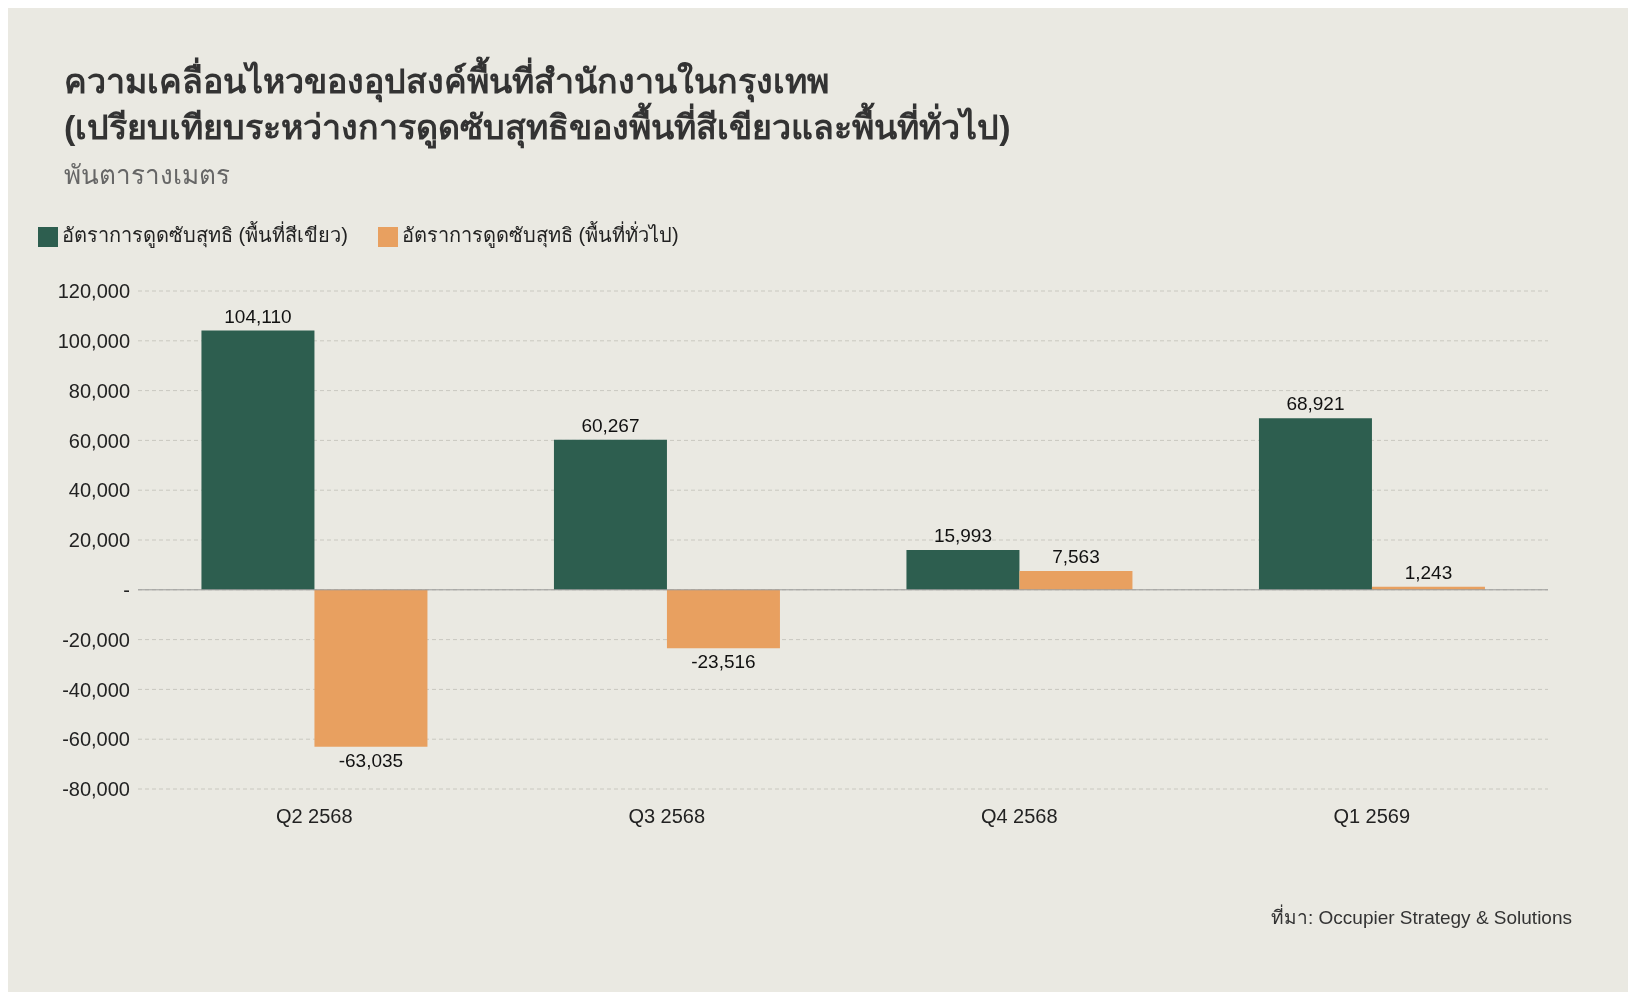 The height and width of the screenshot is (1000, 1636). I want to click on y-tick-label: -, so click(126, 589).